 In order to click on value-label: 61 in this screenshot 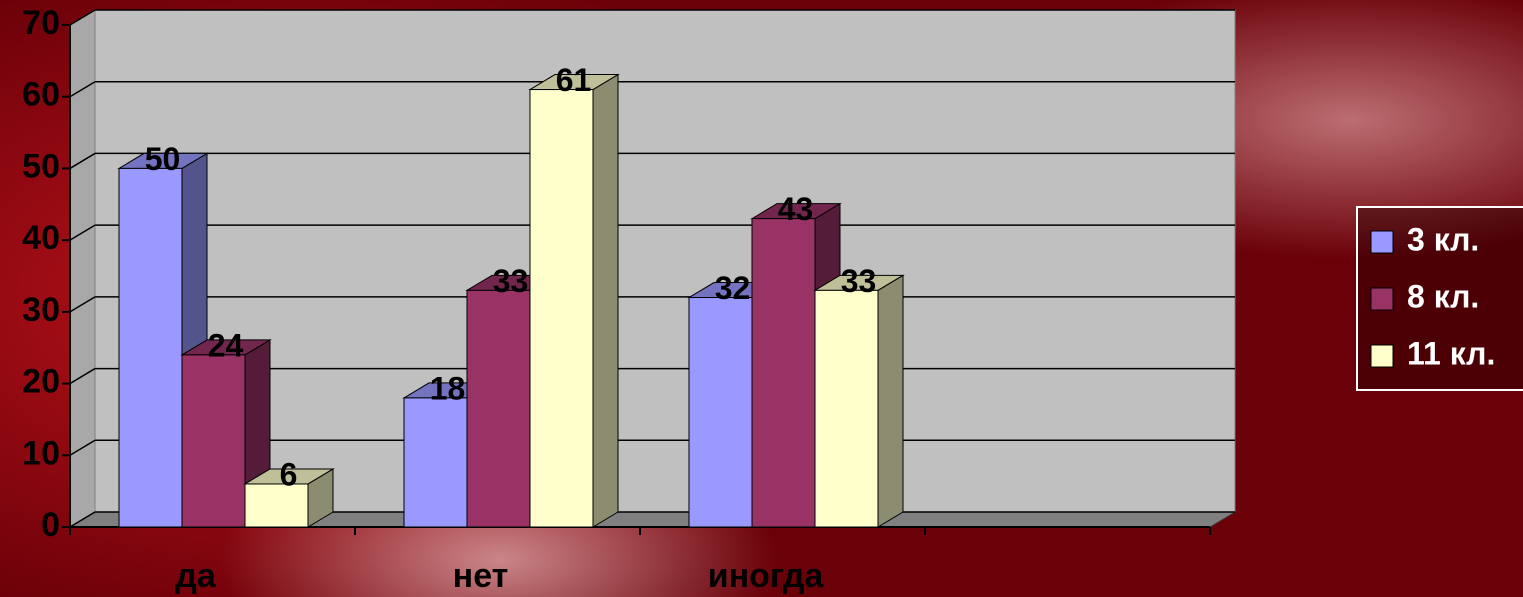, I will do `click(574, 80)`.